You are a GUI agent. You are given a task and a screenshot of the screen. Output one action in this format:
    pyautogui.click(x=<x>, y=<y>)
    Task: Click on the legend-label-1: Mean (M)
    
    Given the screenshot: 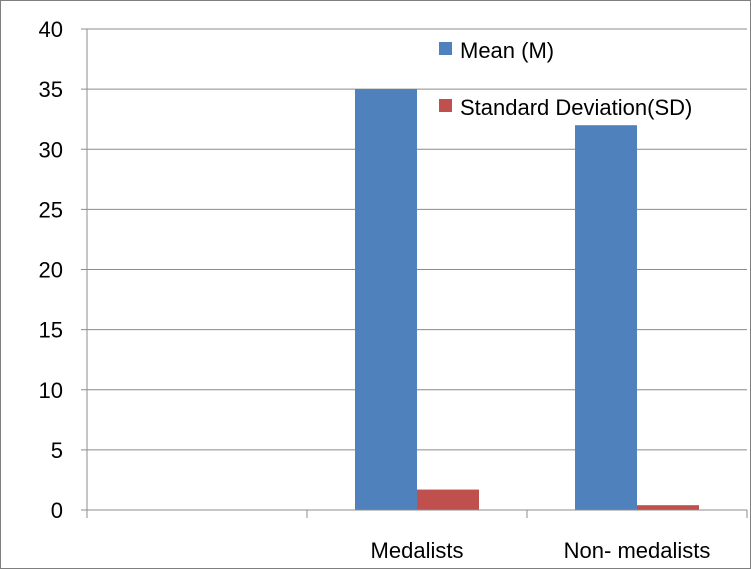 What is the action you would take?
    pyautogui.click(x=507, y=50)
    